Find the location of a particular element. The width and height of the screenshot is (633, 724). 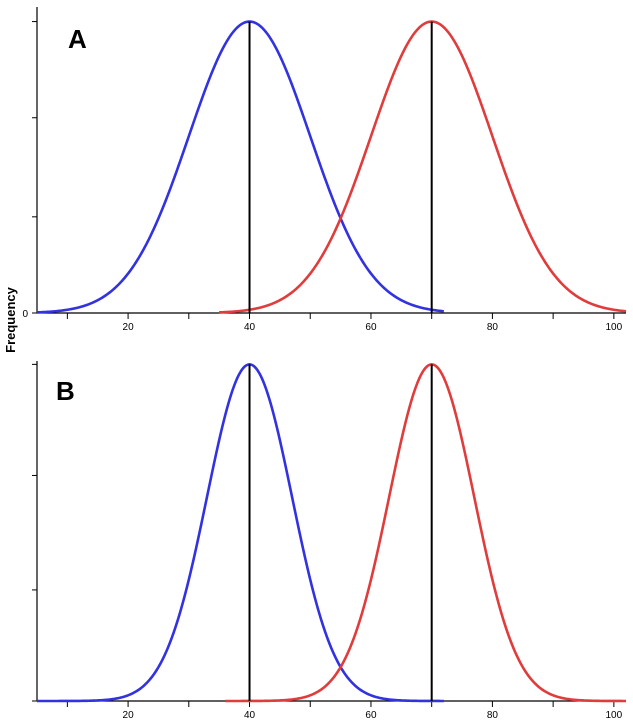

panel-label: B is located at coordinates (65, 391).